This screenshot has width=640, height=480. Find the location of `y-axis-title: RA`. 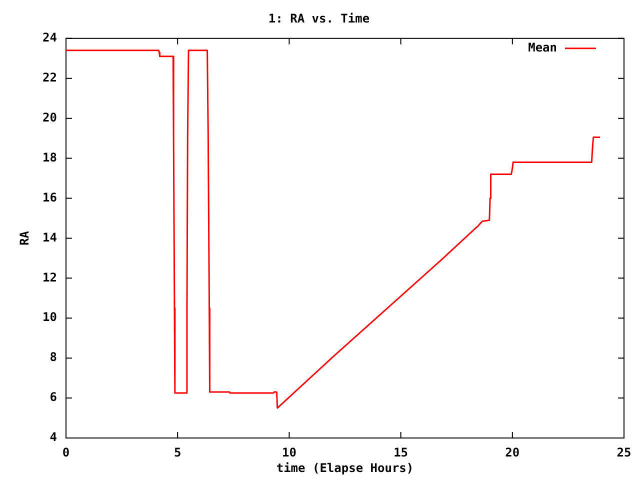

y-axis-title: RA is located at coordinates (24, 238).